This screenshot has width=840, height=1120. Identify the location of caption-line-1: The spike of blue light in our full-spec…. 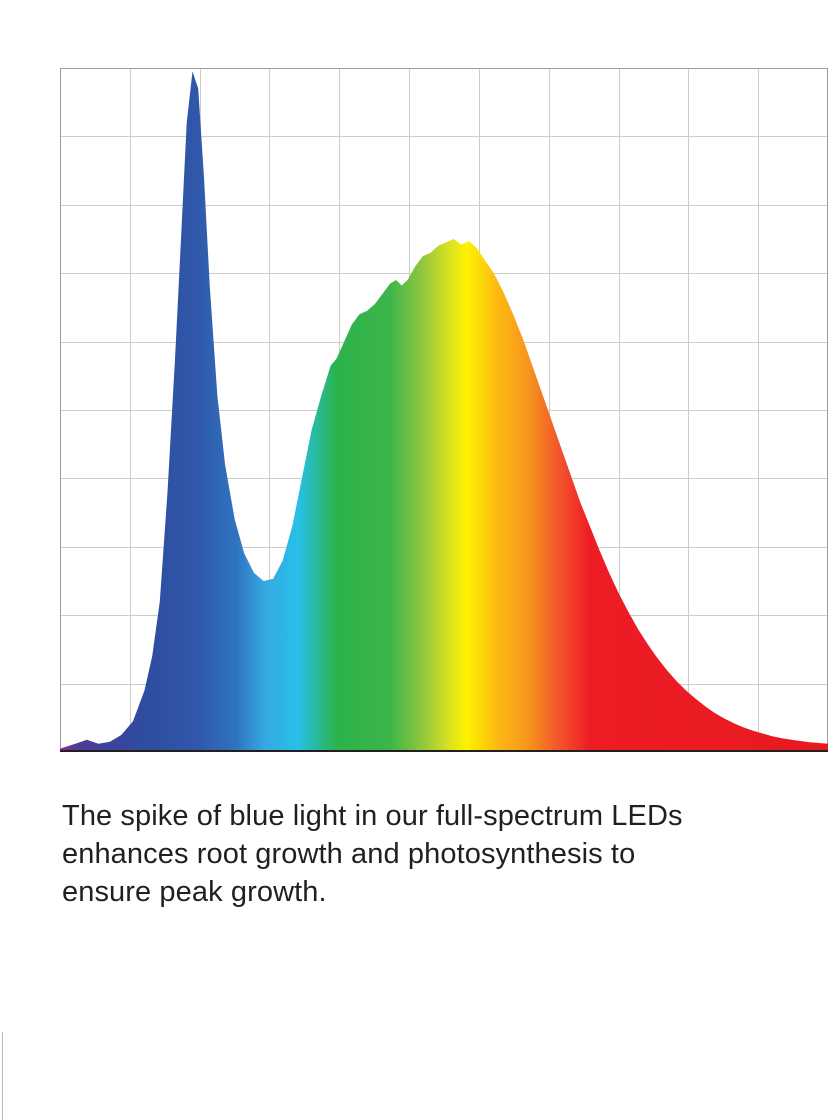
(372, 816).